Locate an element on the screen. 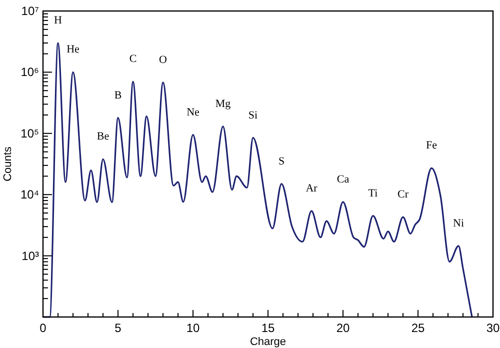 Image resolution: width=500 pixels, height=348 pixels. x-tick-label: 20 is located at coordinates (343, 328).